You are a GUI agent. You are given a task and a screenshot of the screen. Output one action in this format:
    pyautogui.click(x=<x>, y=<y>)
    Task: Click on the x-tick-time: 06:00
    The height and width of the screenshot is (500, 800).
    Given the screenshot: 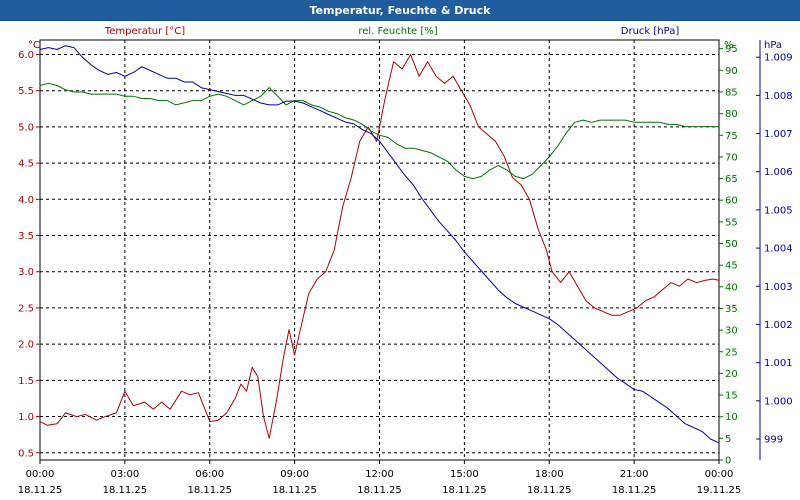 What is the action you would take?
    pyautogui.click(x=209, y=474)
    